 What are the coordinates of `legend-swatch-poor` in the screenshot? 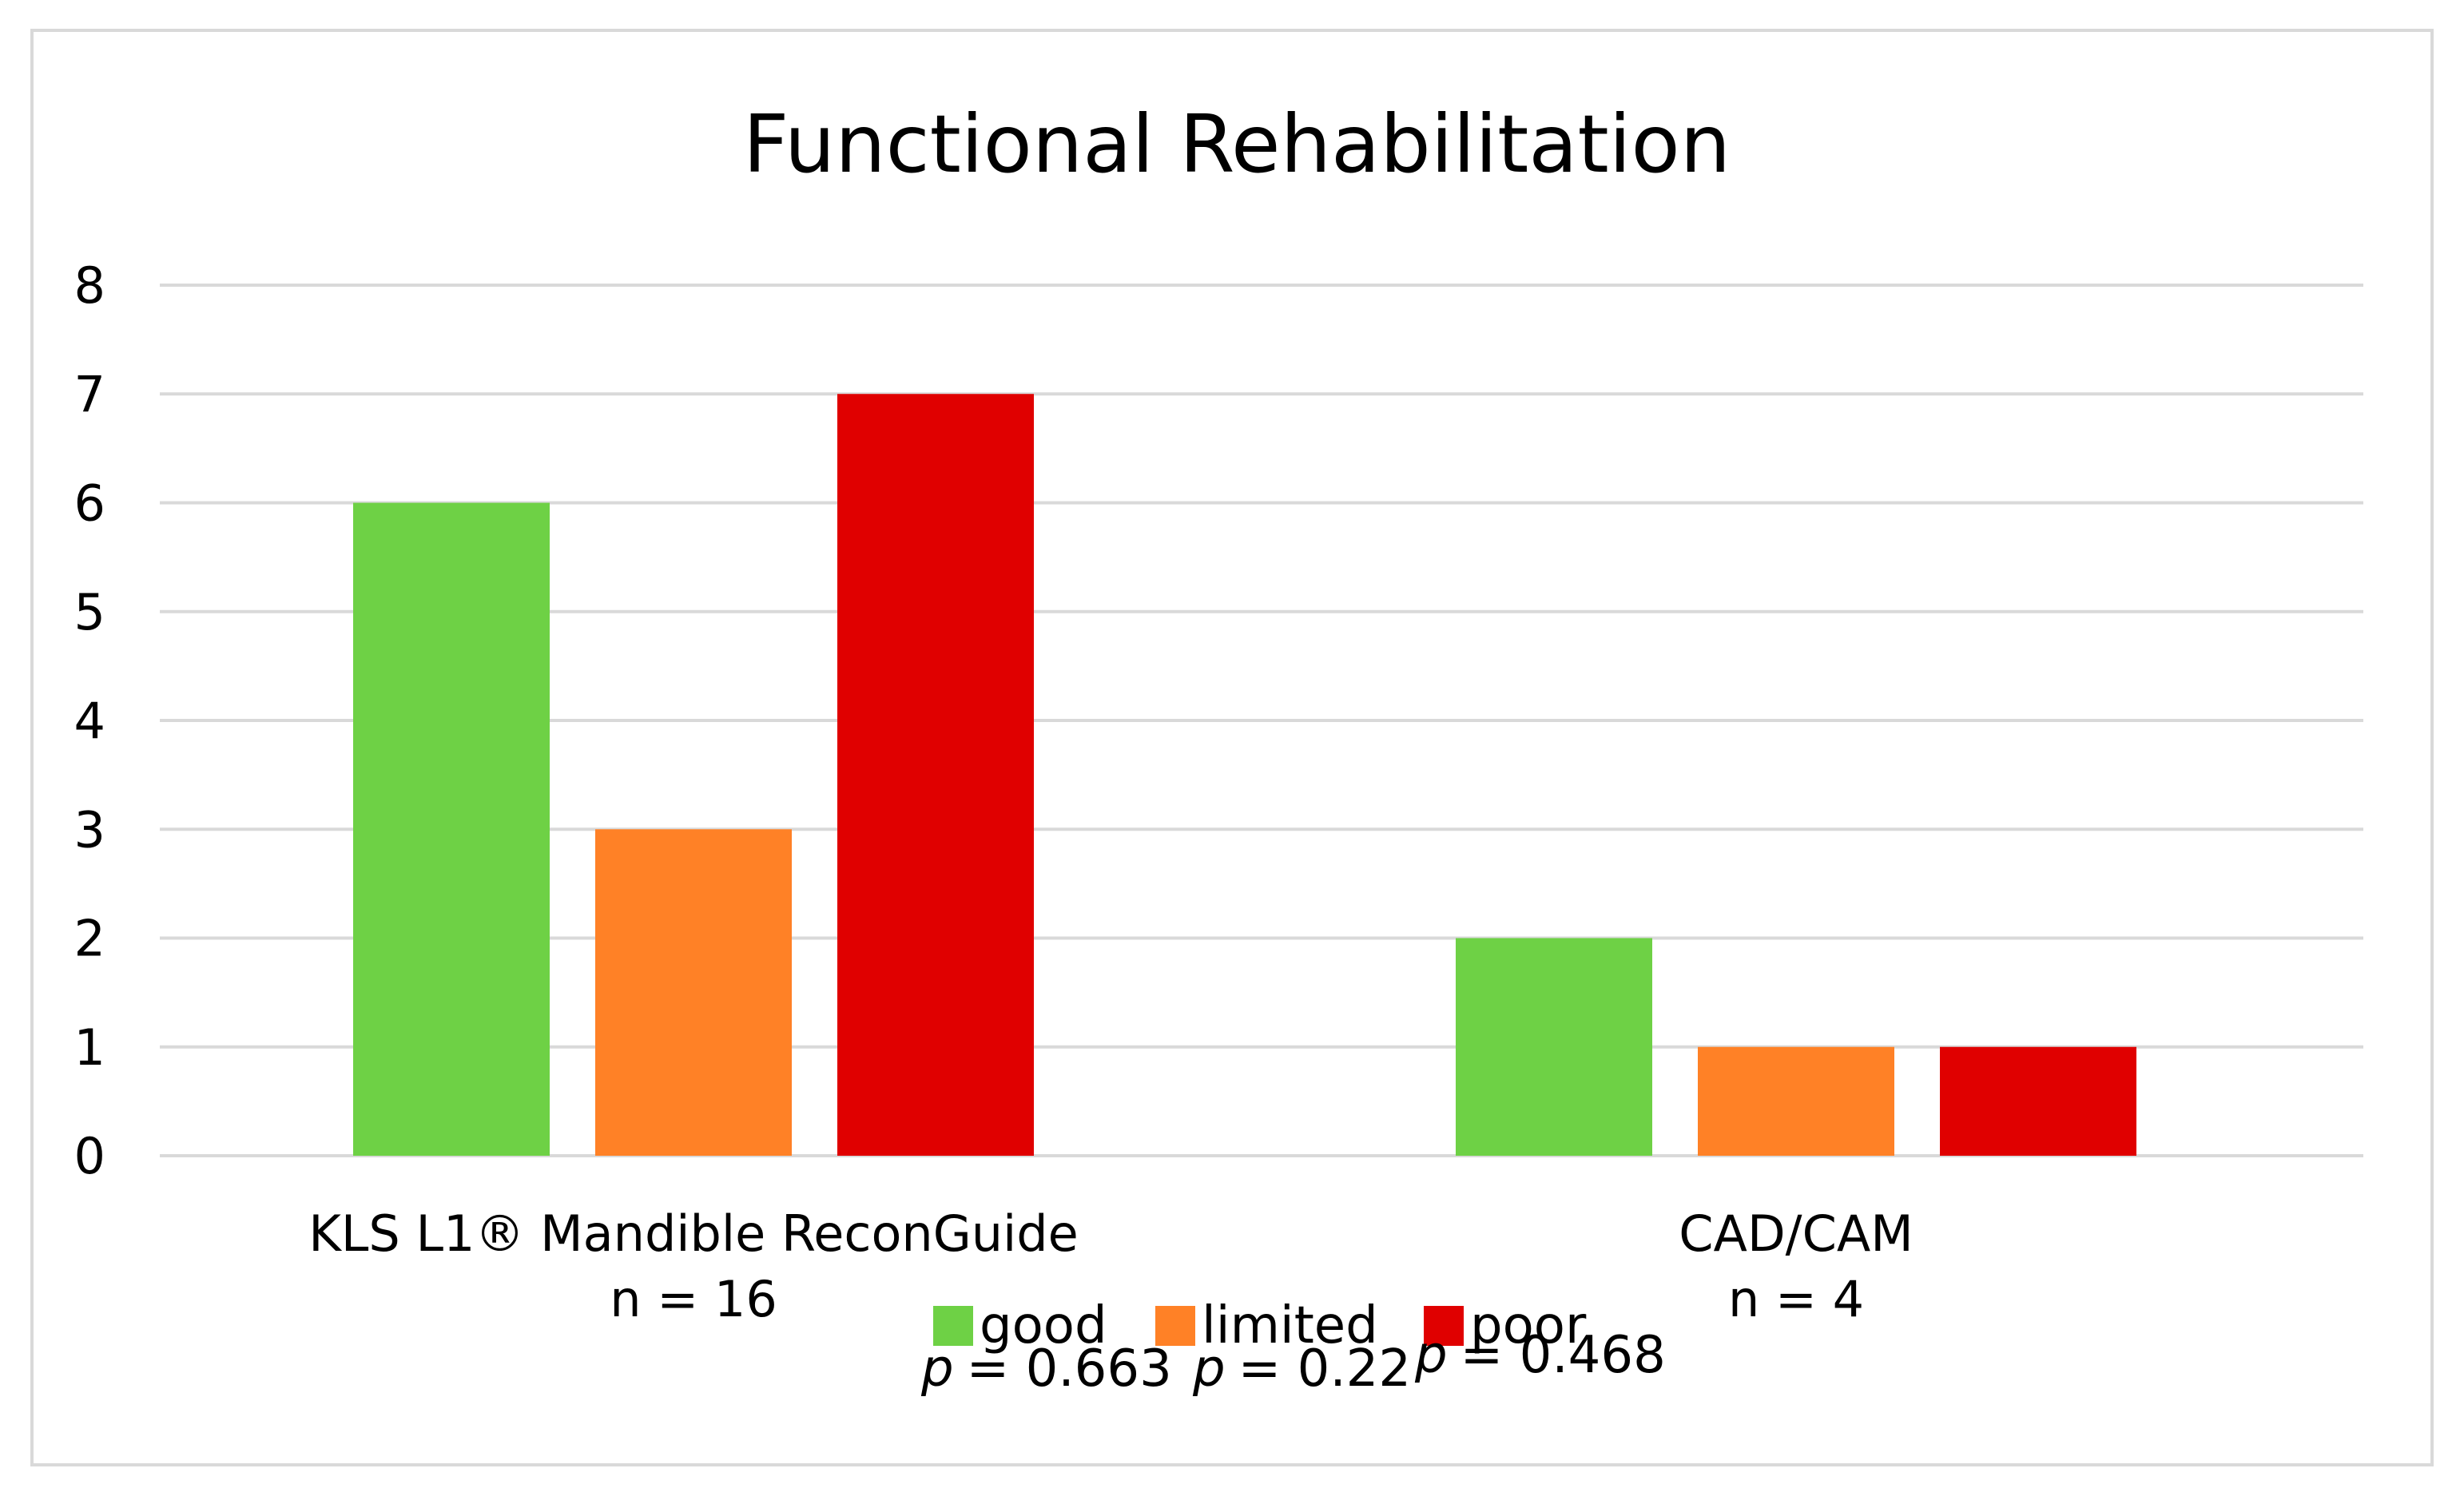 It's located at (1444, 1326).